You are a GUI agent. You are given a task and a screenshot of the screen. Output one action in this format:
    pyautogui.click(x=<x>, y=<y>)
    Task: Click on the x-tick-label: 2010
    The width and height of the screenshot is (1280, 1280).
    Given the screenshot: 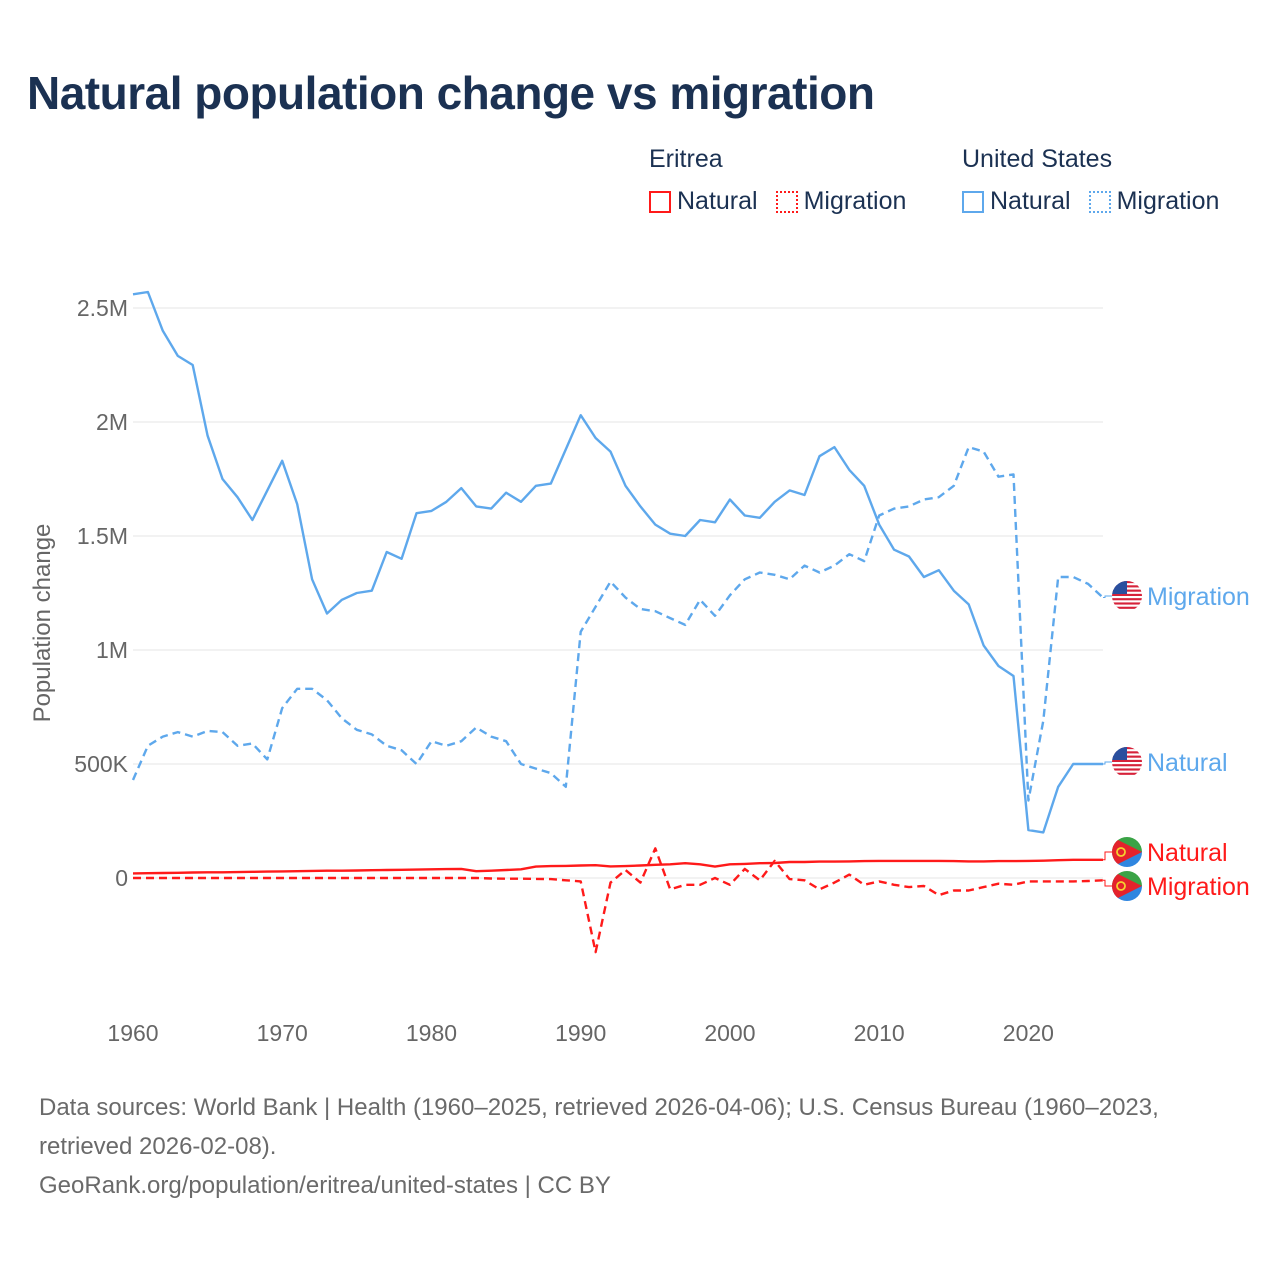 What is the action you would take?
    pyautogui.click(x=879, y=1033)
    